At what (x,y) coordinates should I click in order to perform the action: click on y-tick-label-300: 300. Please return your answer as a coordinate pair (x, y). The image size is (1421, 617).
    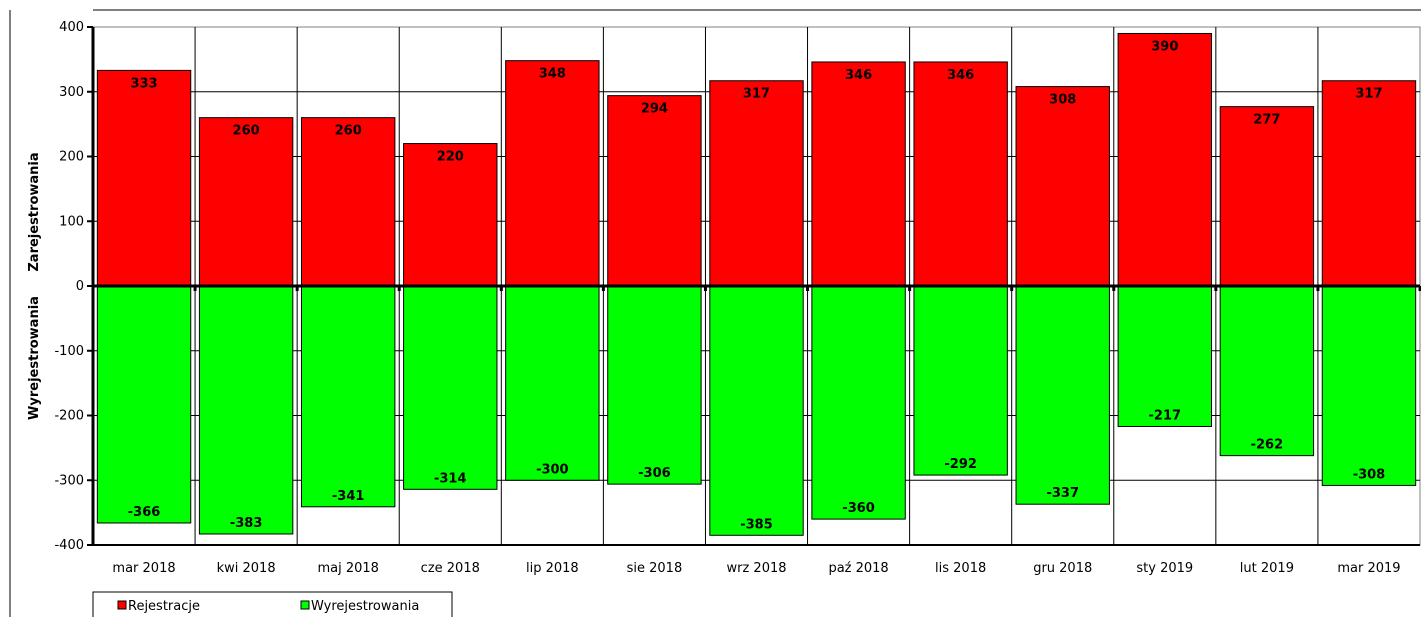
    Looking at the image, I should click on (71, 92).